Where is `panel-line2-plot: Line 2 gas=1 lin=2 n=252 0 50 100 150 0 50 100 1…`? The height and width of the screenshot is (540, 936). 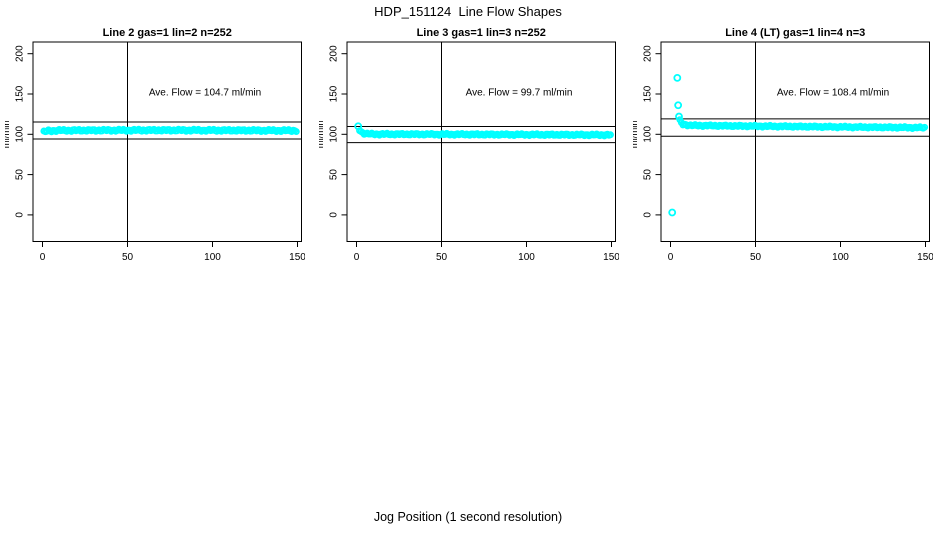
panel-line2-plot: Line 2 gas=1 lin=2 n=252 0 50 100 150 0 50 100 1… is located at coordinates (155, 145).